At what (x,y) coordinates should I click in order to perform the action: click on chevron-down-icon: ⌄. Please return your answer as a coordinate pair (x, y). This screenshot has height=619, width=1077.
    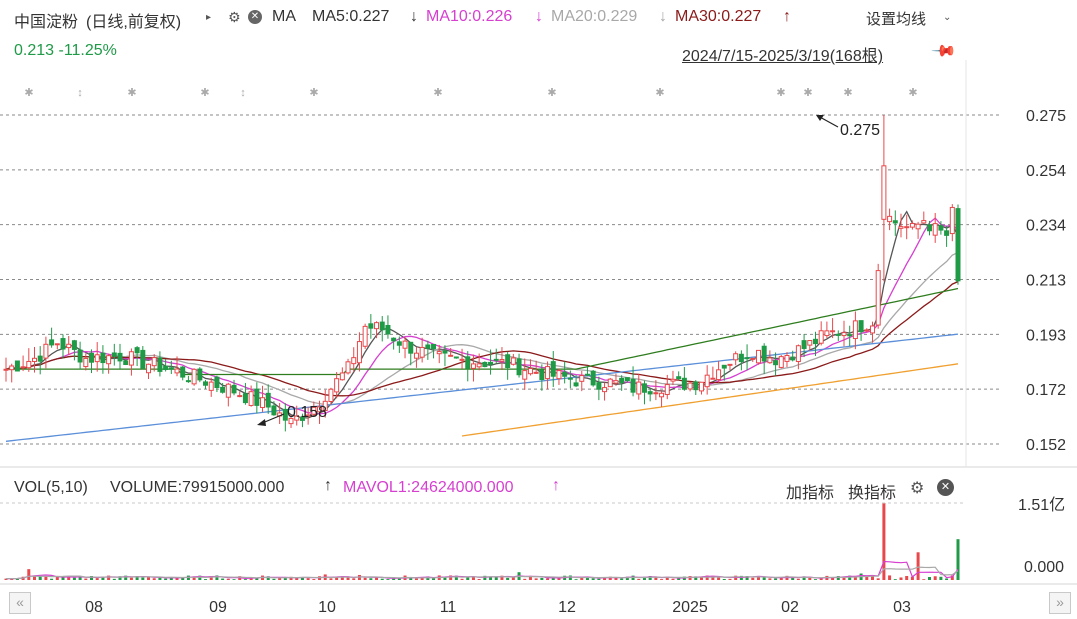
    Looking at the image, I should click on (947, 17).